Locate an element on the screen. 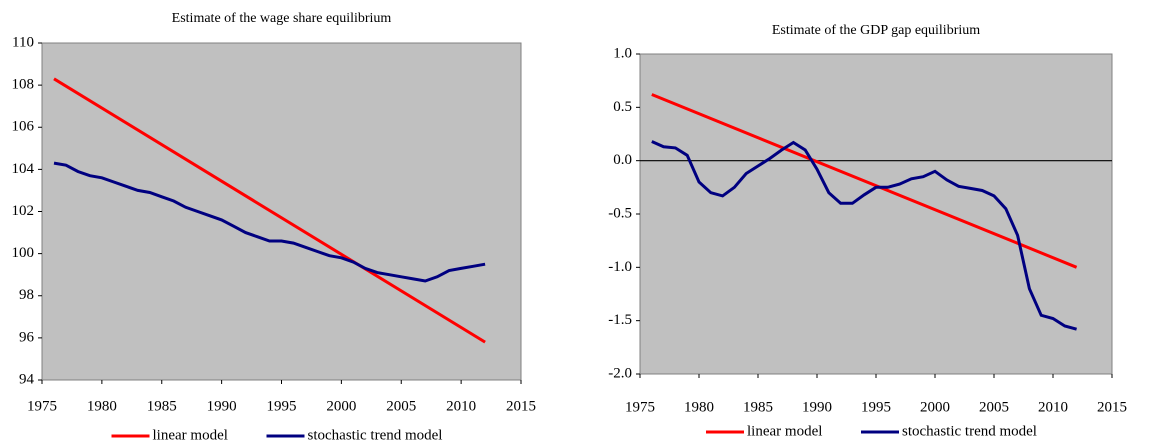 This screenshot has height=444, width=1169. y-tick-label: 104 is located at coordinates (23, 169).